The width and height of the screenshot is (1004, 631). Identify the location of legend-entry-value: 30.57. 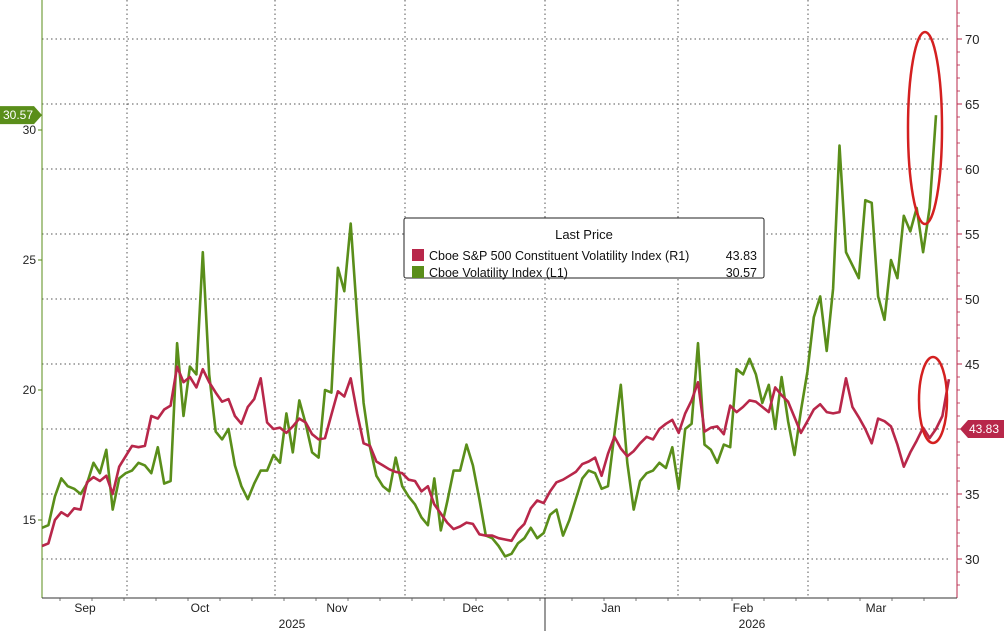
(741, 273).